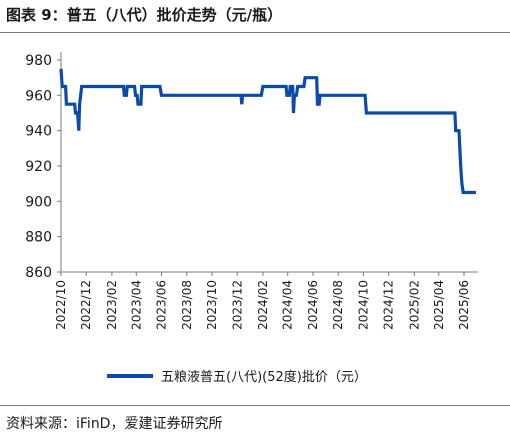 This screenshot has height=439, width=510. Describe the element at coordinates (38, 273) in the screenshot. I see `y-tick-label: 860` at that location.